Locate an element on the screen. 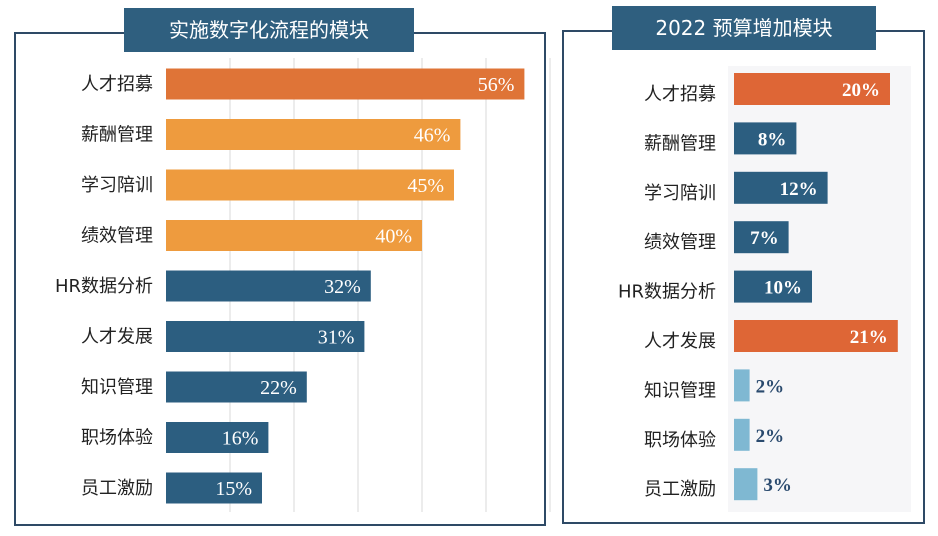 The height and width of the screenshot is (536, 938). left-category-label: 人才招募 is located at coordinates (117, 84).